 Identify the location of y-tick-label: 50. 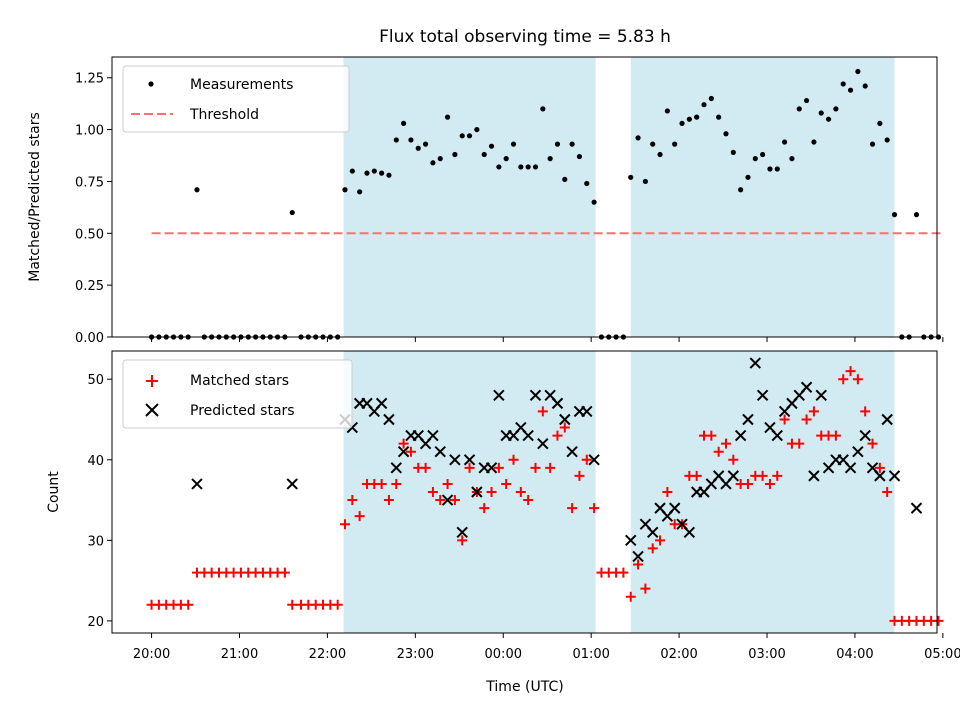
(95, 380).